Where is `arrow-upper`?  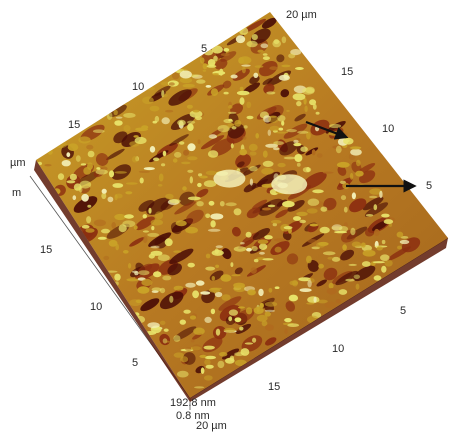
arrow-upper is located at coordinates (327, 130).